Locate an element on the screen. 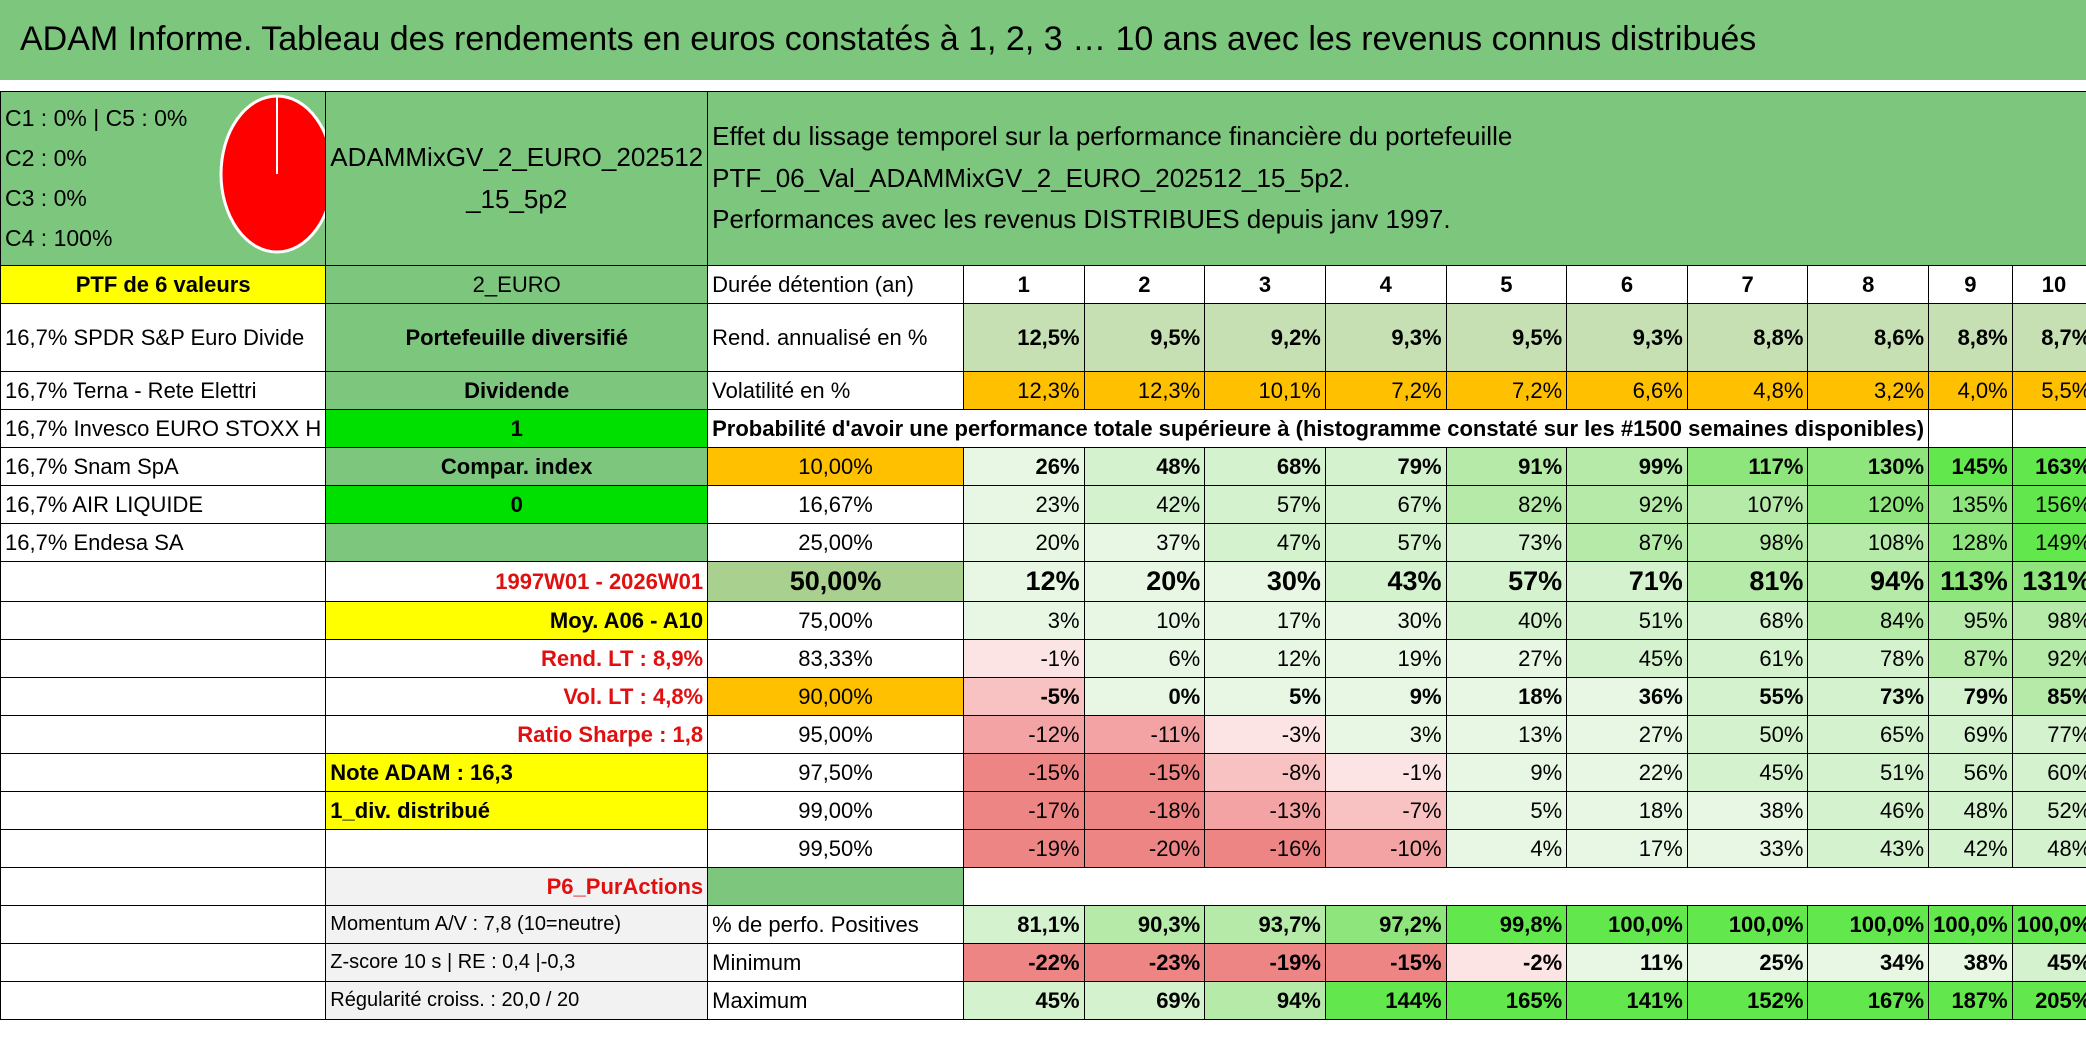 Image resolution: width=2086 pixels, height=1044 pixels. probability-value: 27% is located at coordinates (1506, 658).